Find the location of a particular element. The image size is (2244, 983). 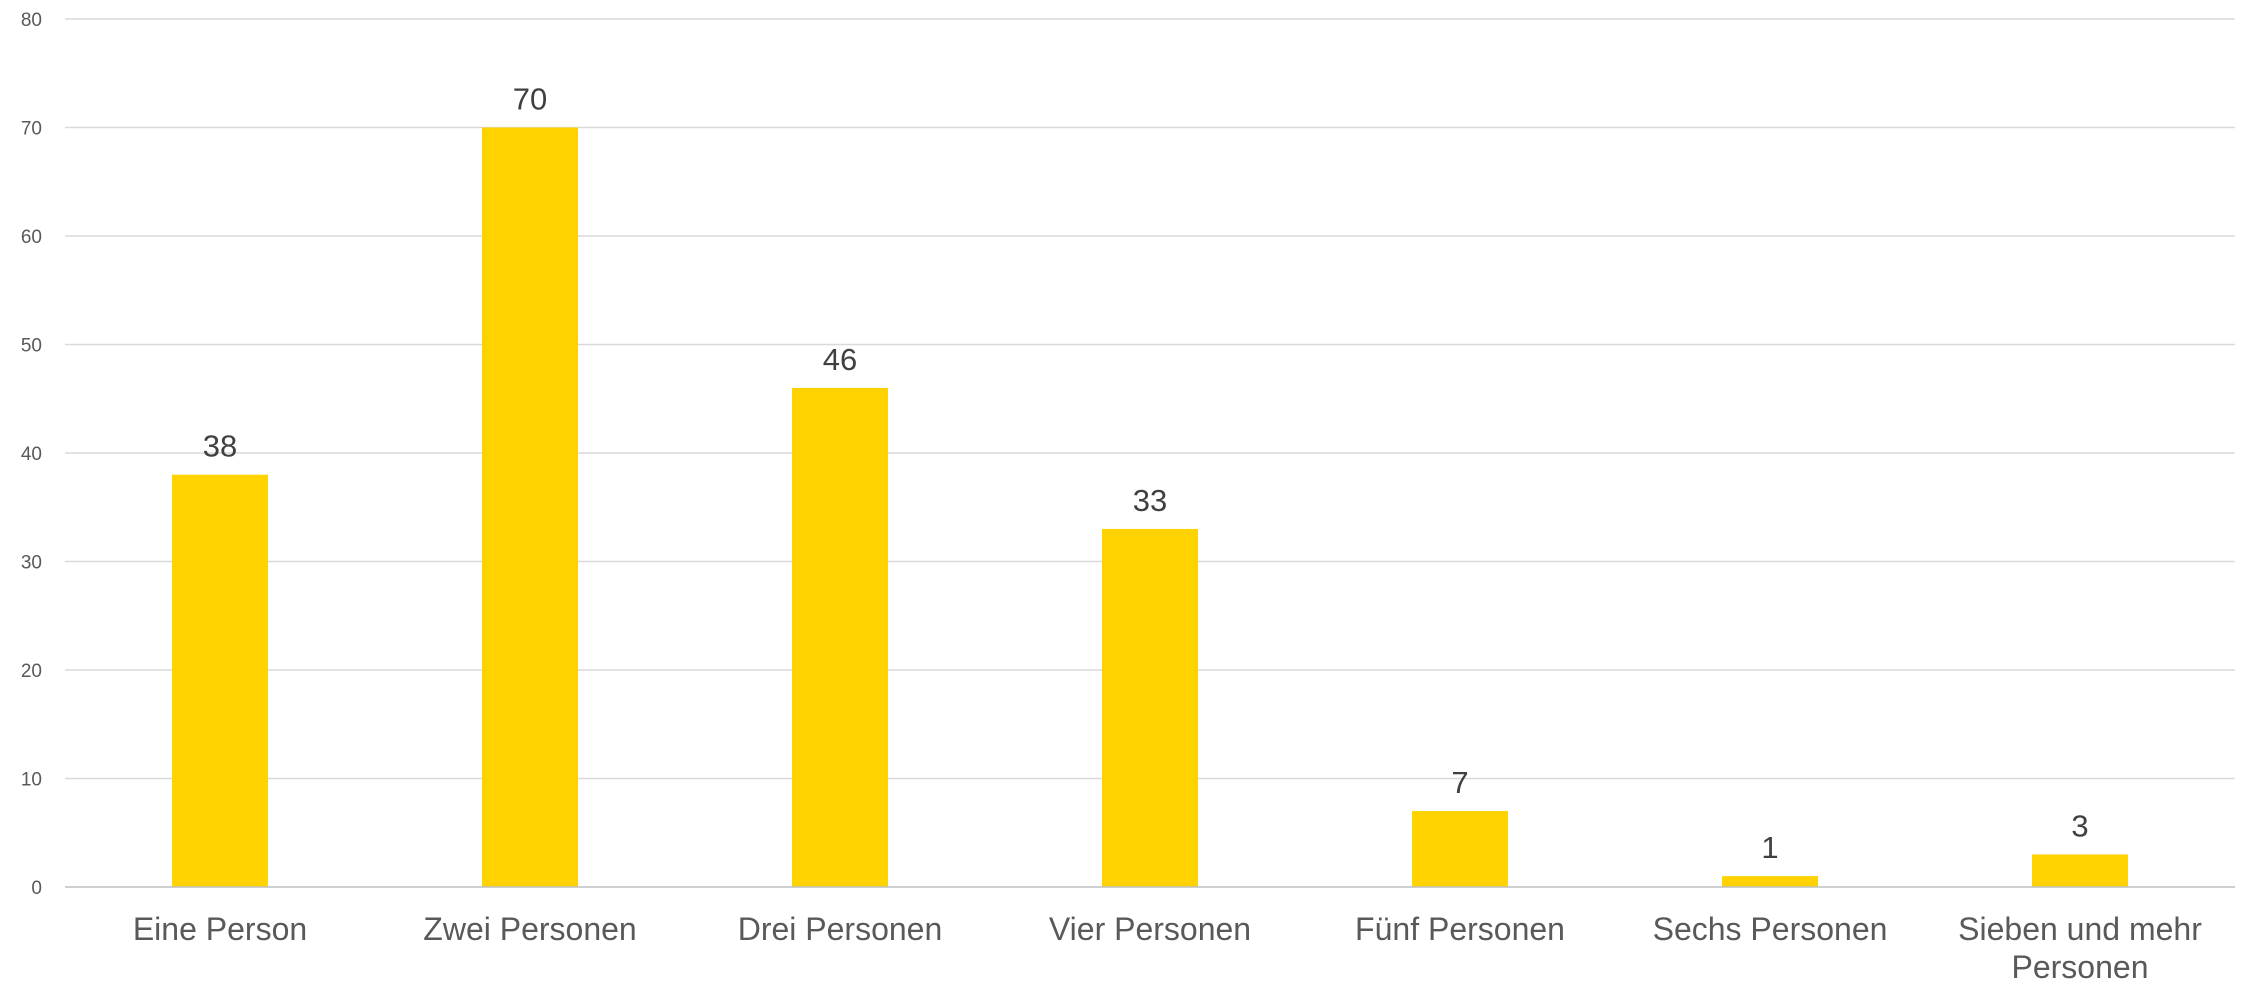

x-tick-label-line: Sechs Personen is located at coordinates (1770, 929).